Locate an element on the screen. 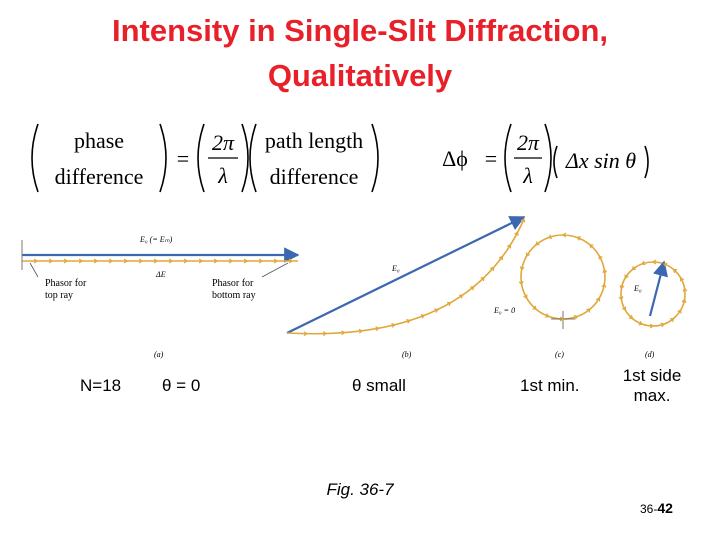  a-label-de: ΔE is located at coordinates (160, 274).